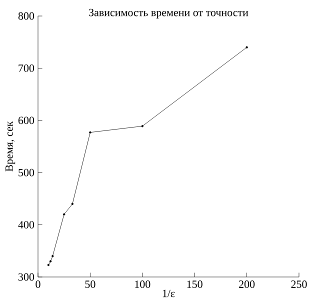  Describe the element at coordinates (26, 277) in the screenshot. I see `y-tick-label: 300` at that location.